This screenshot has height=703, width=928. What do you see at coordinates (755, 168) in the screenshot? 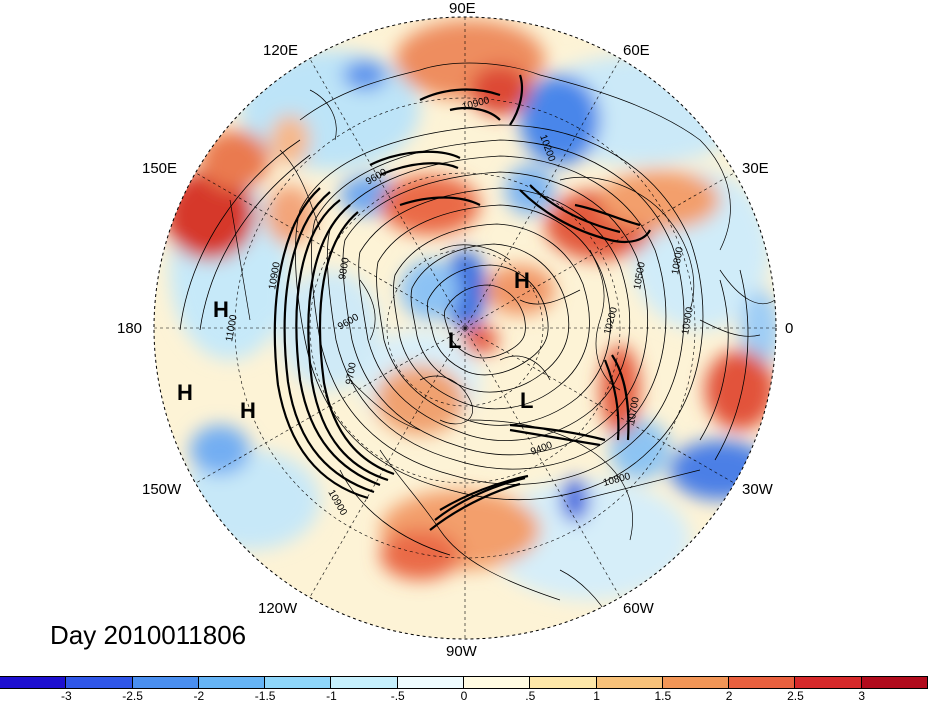
I see `lon-label-30e: 30E` at bounding box center [755, 168].